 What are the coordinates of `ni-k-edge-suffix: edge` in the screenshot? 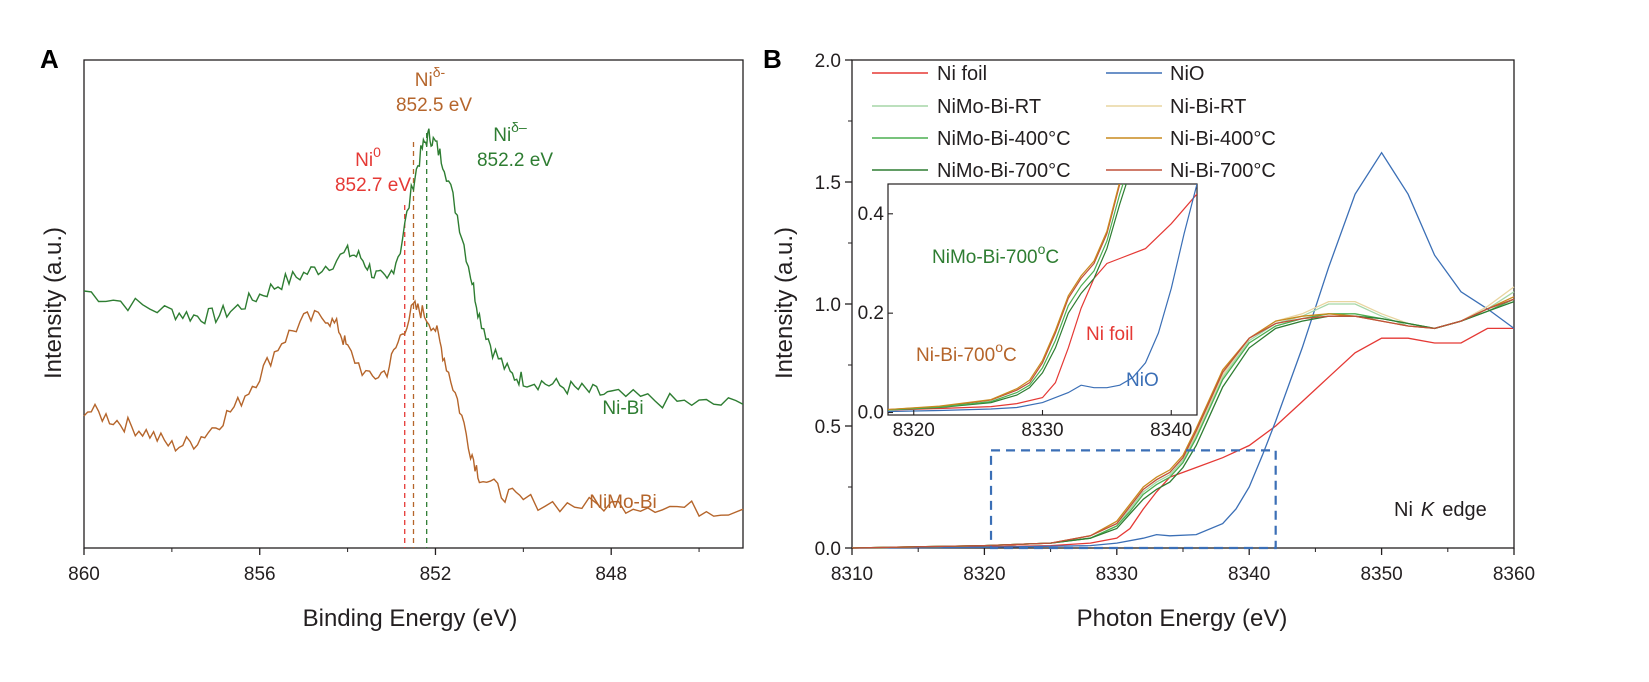 It's located at (1464, 510).